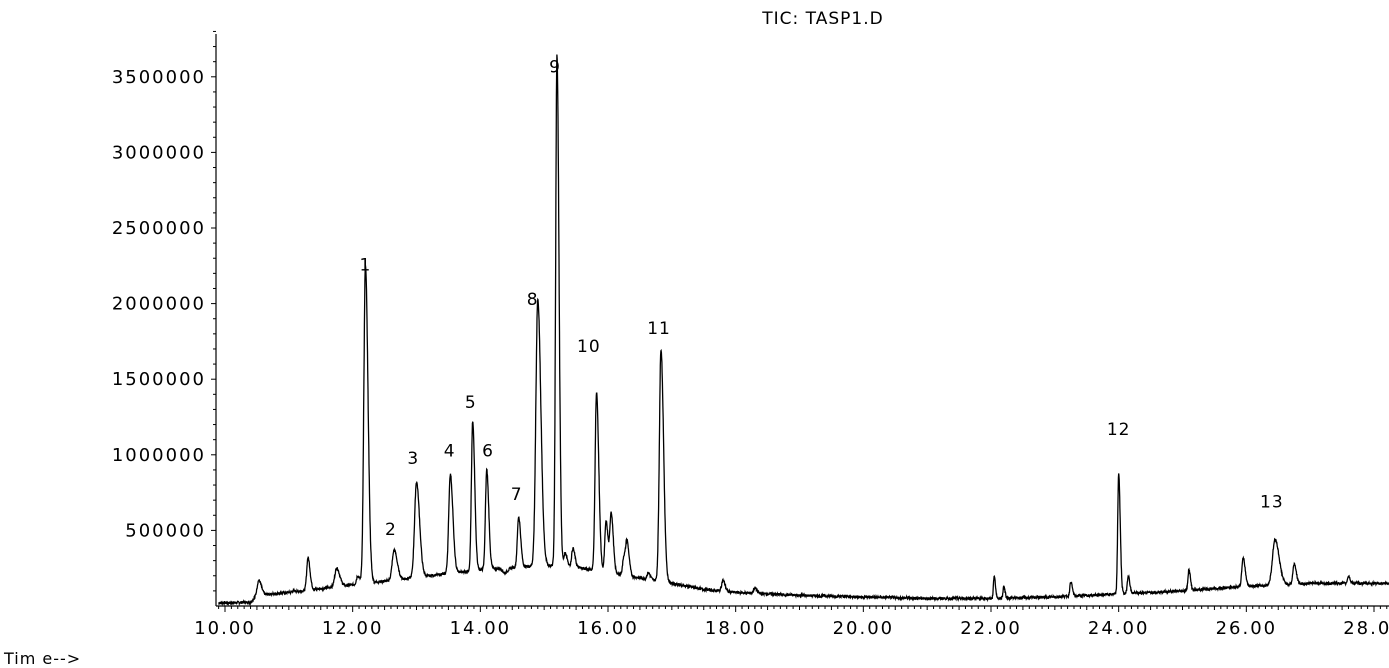 The image size is (1389, 668). I want to click on chart-title: TIC: TASP1.D, so click(822, 19).